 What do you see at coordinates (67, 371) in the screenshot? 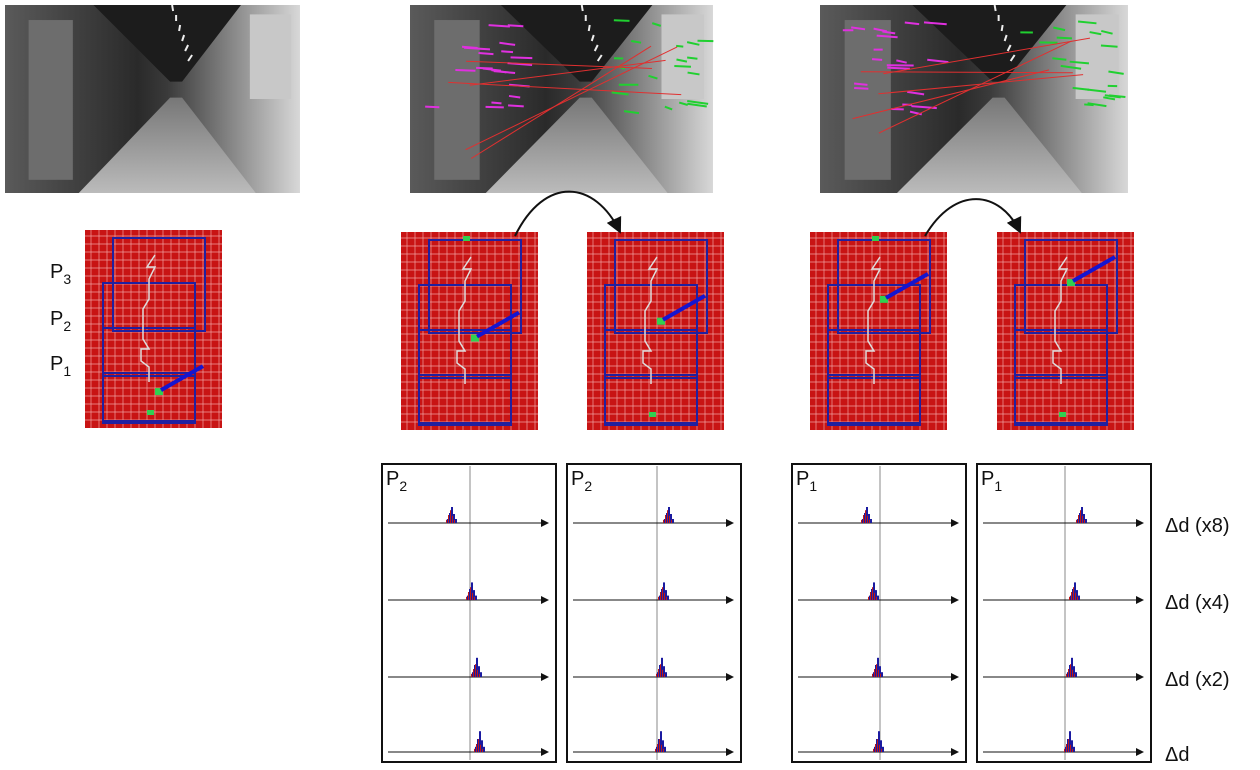
I see `place-label-sub: 1` at bounding box center [67, 371].